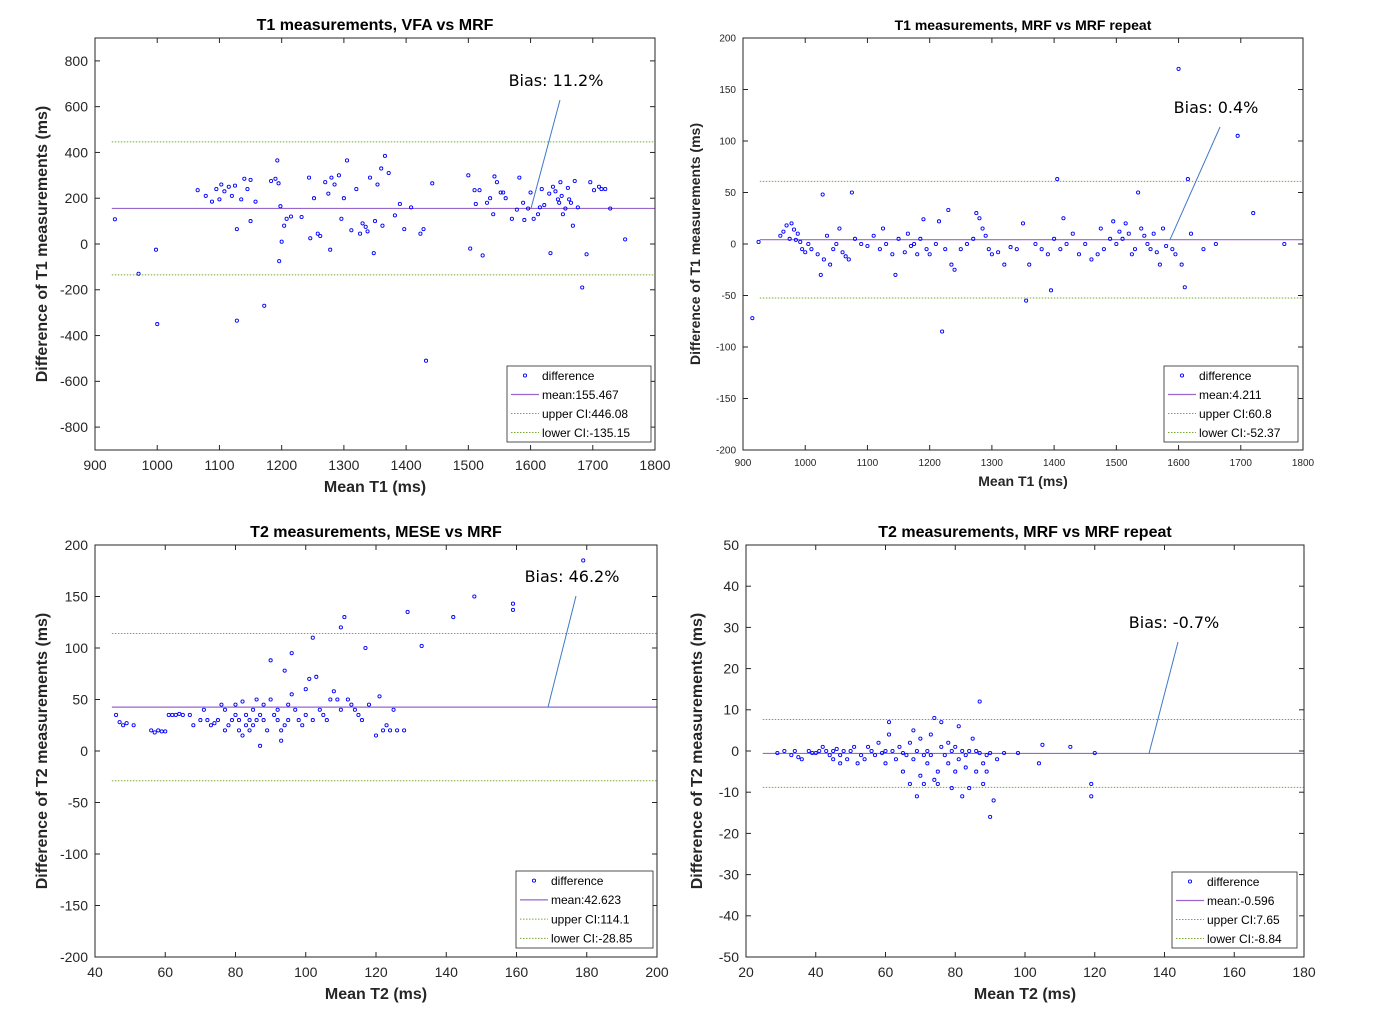  What do you see at coordinates (572, 576) in the screenshot?
I see `bias-label: Bias: 46.2%` at bounding box center [572, 576].